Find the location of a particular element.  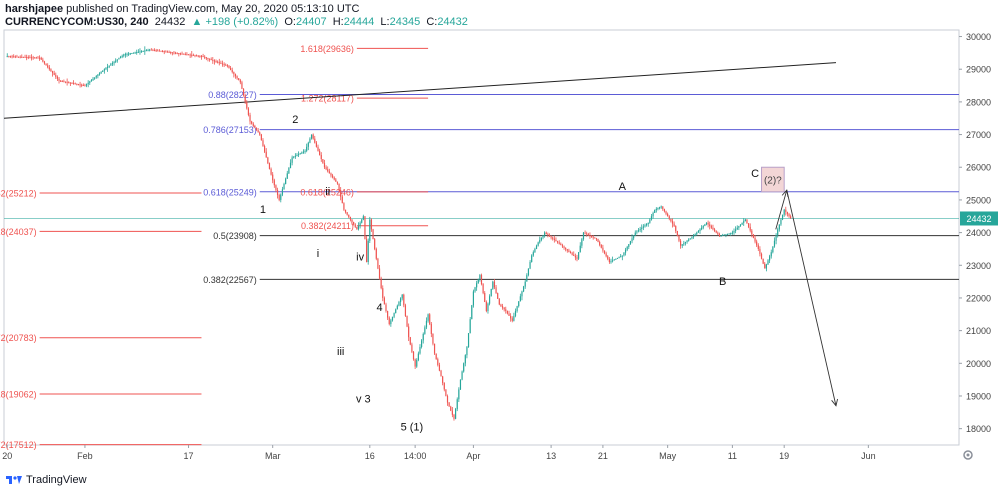

target-box: (2)? is located at coordinates (773, 179).